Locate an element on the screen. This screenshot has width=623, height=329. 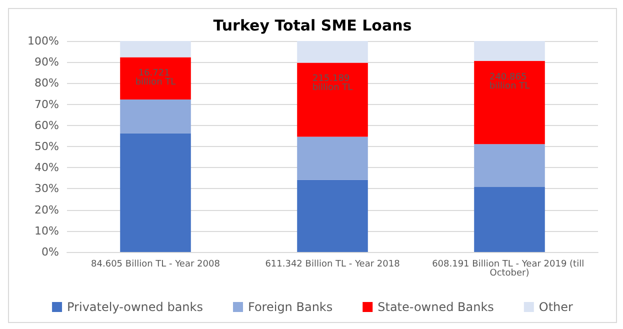
annotation: 240.865 billion TL is located at coordinates (509, 82).